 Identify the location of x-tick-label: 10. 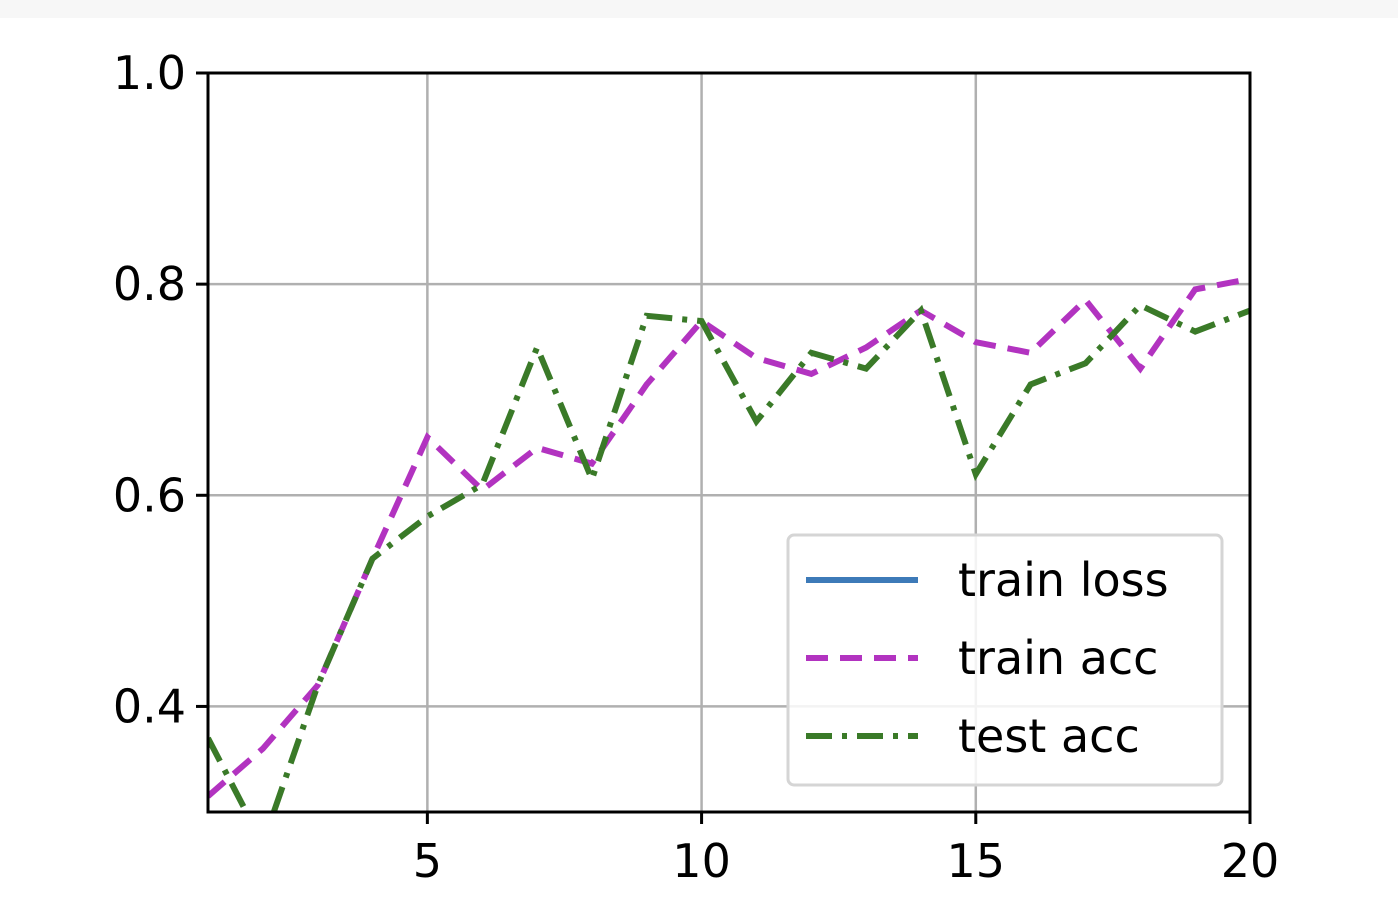
(701, 861).